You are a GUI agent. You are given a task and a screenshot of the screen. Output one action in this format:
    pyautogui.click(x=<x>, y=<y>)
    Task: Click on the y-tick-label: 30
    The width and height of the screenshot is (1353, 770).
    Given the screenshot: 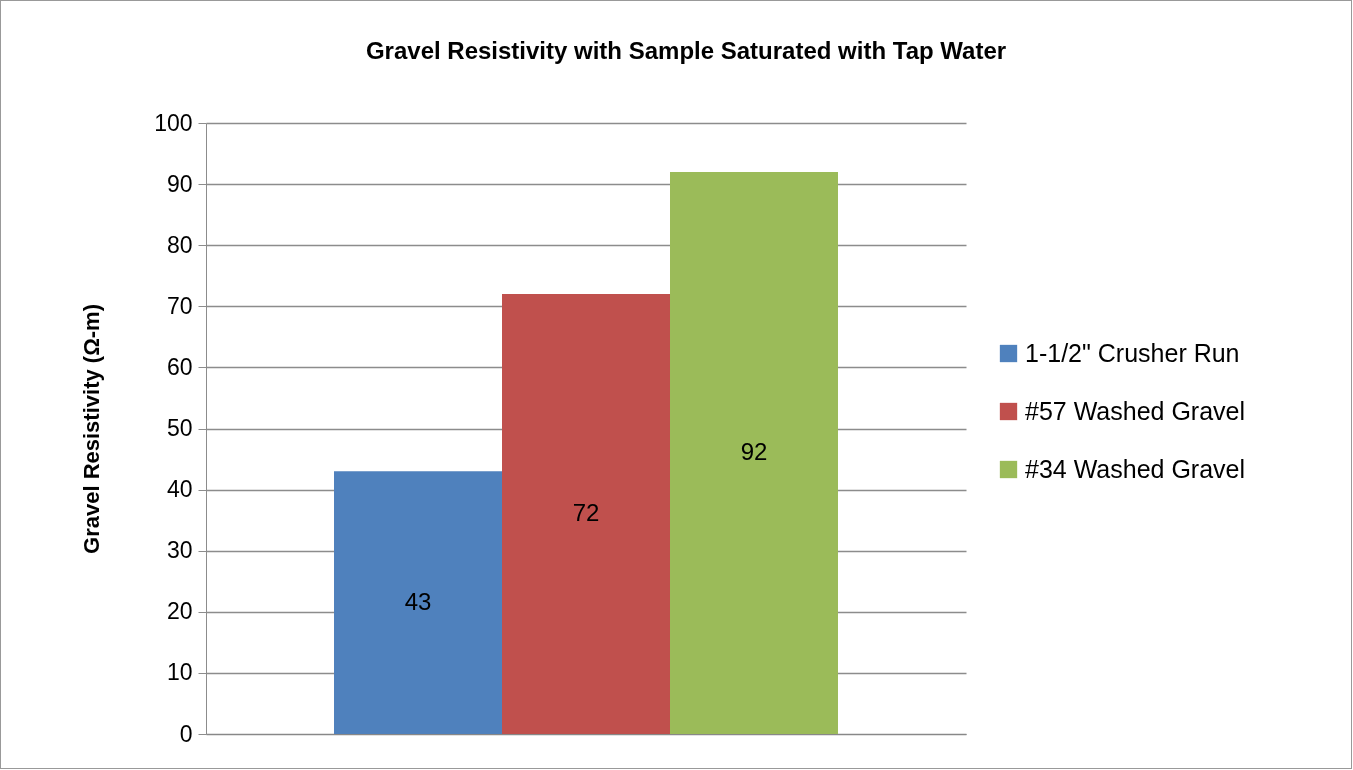 What is the action you would take?
    pyautogui.click(x=179, y=550)
    